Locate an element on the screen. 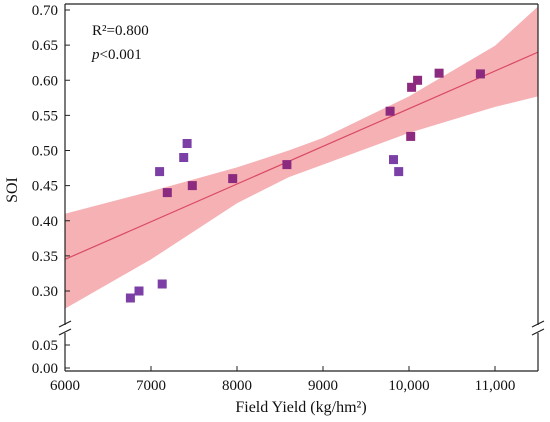 This screenshot has height=422, width=550. y-tick-label-upper-1: 0.35 is located at coordinates (45, 257).